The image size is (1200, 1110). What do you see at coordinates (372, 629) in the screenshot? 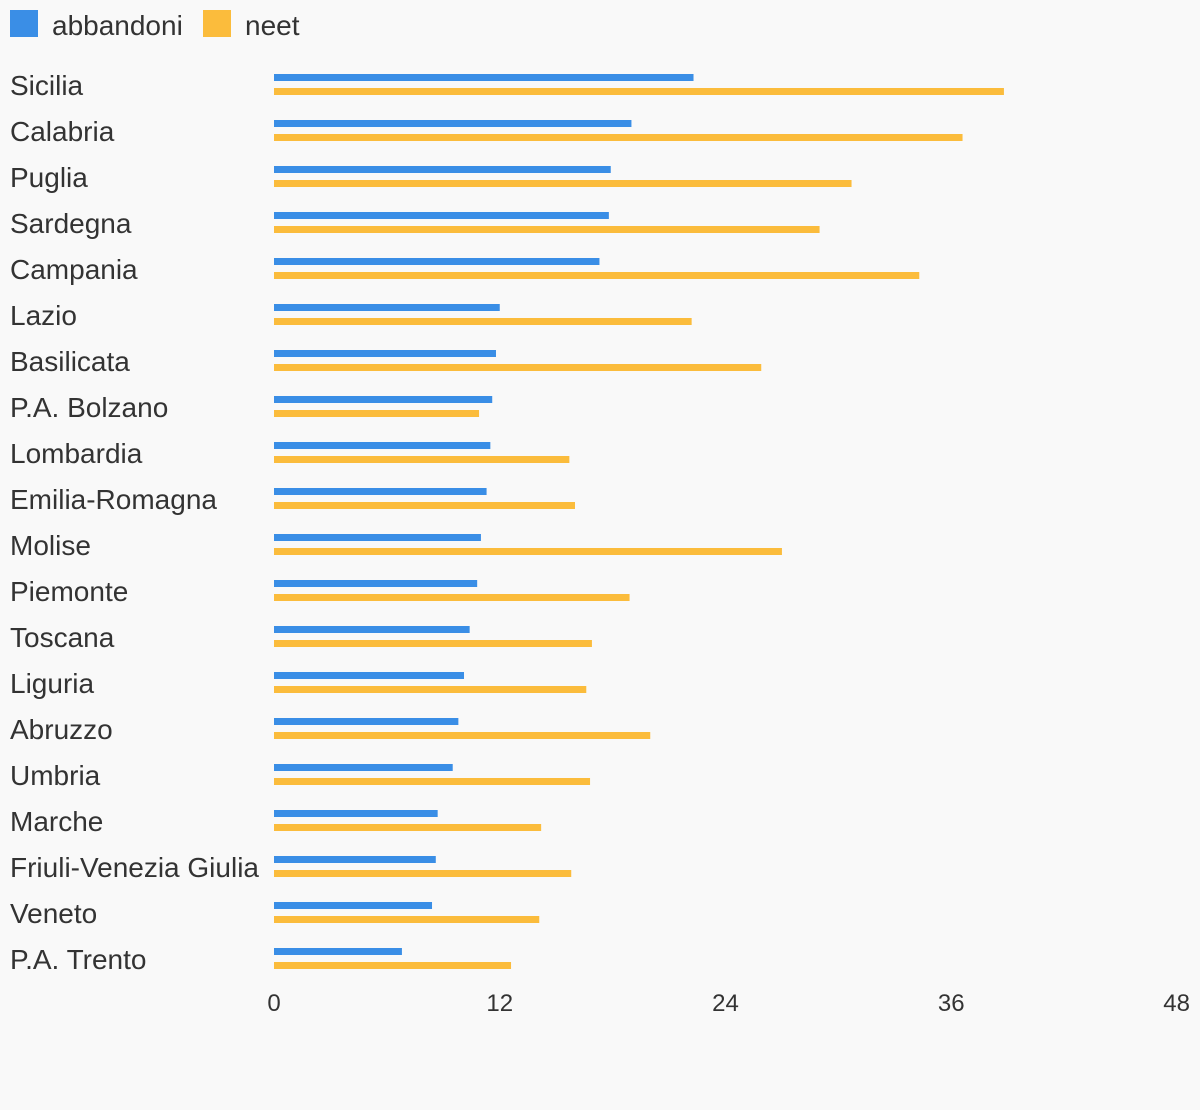
I see `bar-abbandoni-toscana` at bounding box center [372, 629].